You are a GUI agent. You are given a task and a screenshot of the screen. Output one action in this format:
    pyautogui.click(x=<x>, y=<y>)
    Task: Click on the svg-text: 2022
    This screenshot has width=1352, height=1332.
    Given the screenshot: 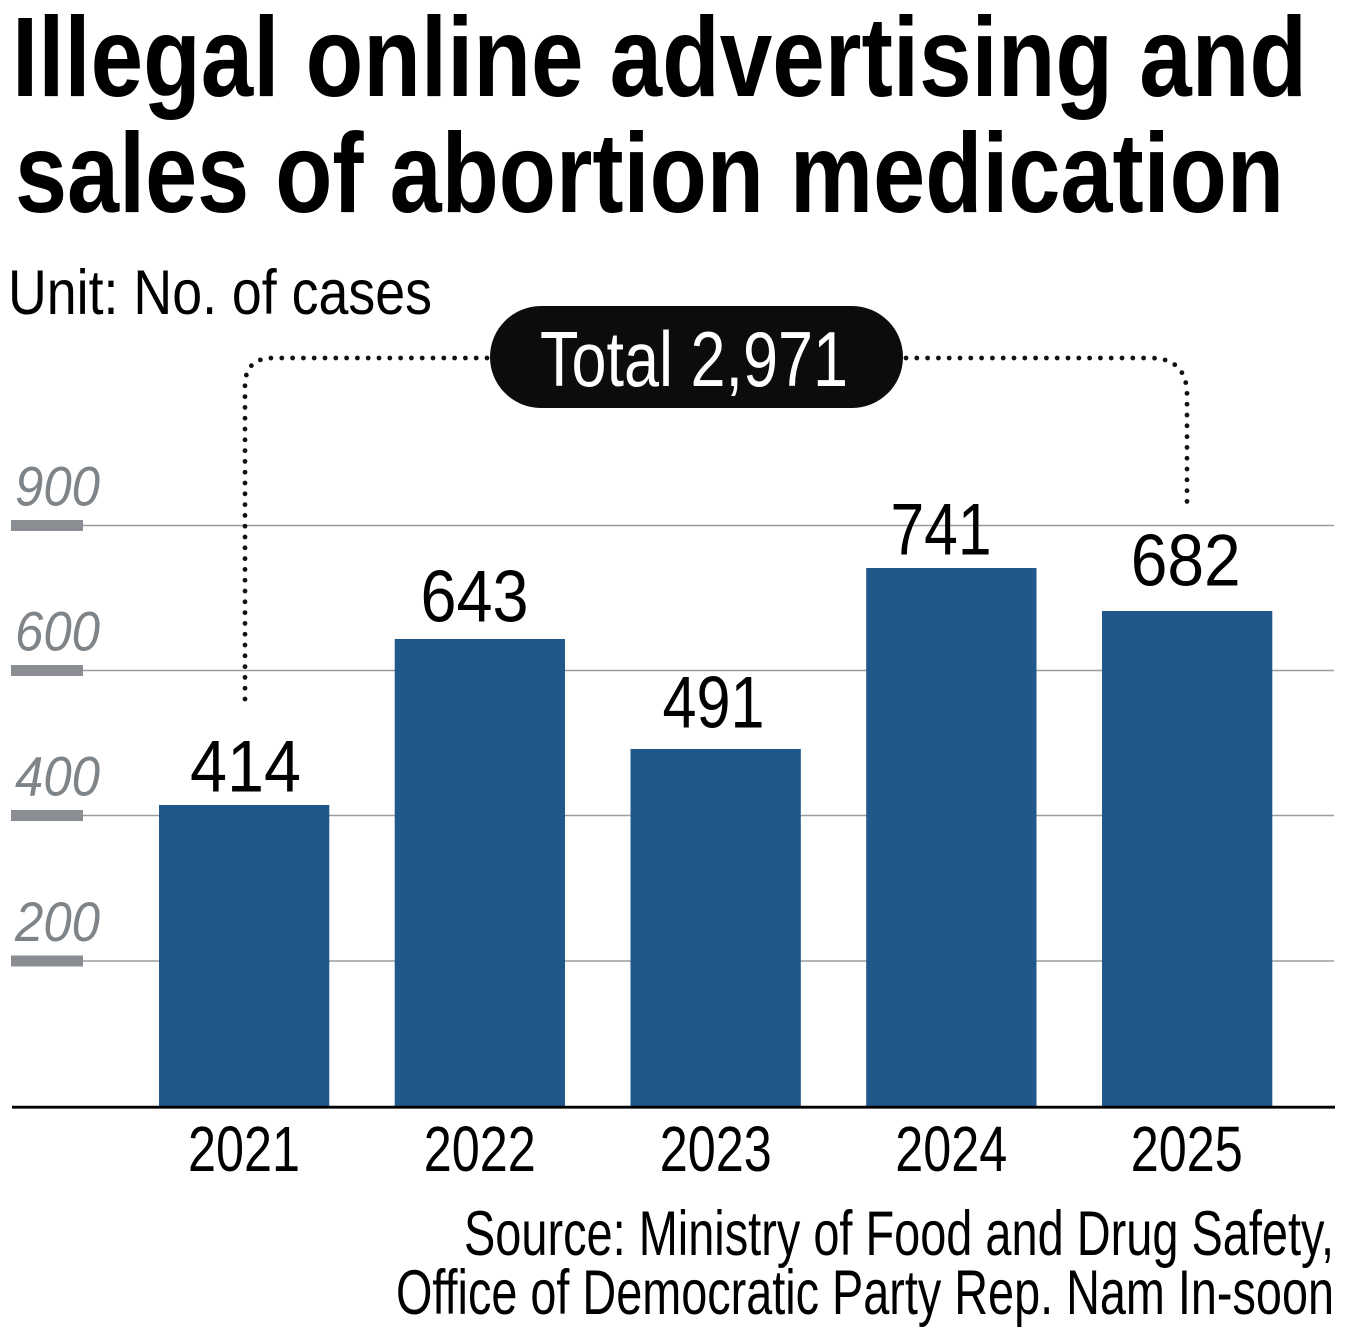 What is the action you would take?
    pyautogui.click(x=480, y=1149)
    